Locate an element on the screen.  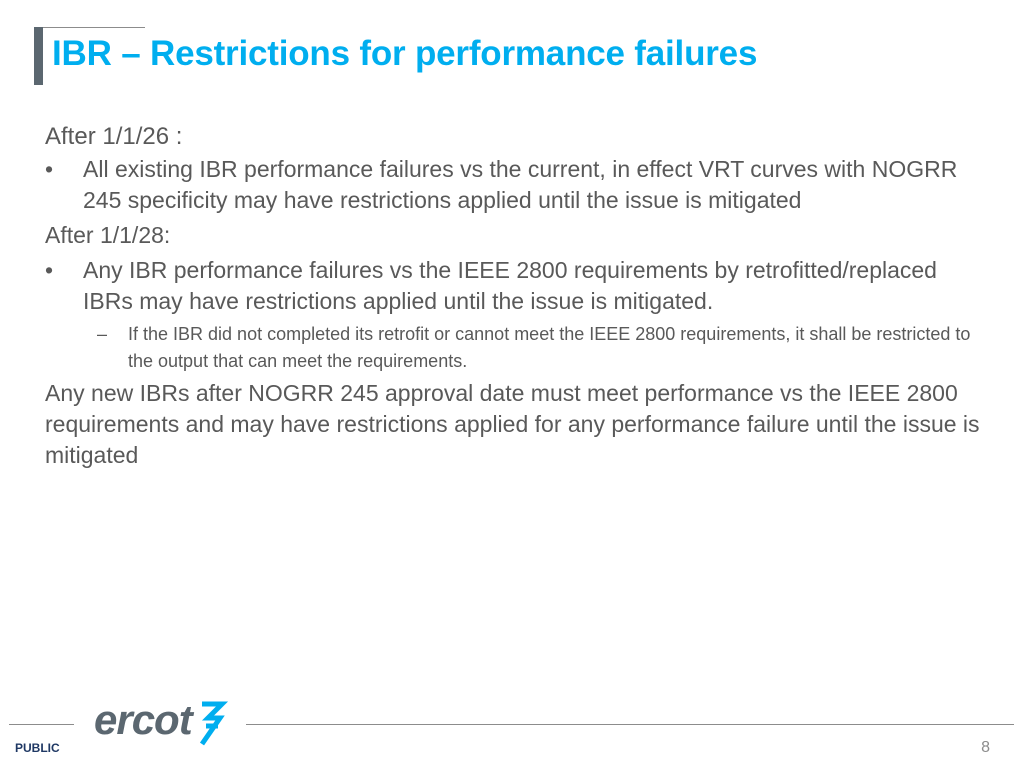
section-heading-2026: After 1/1/26 : is located at coordinates (114, 136).